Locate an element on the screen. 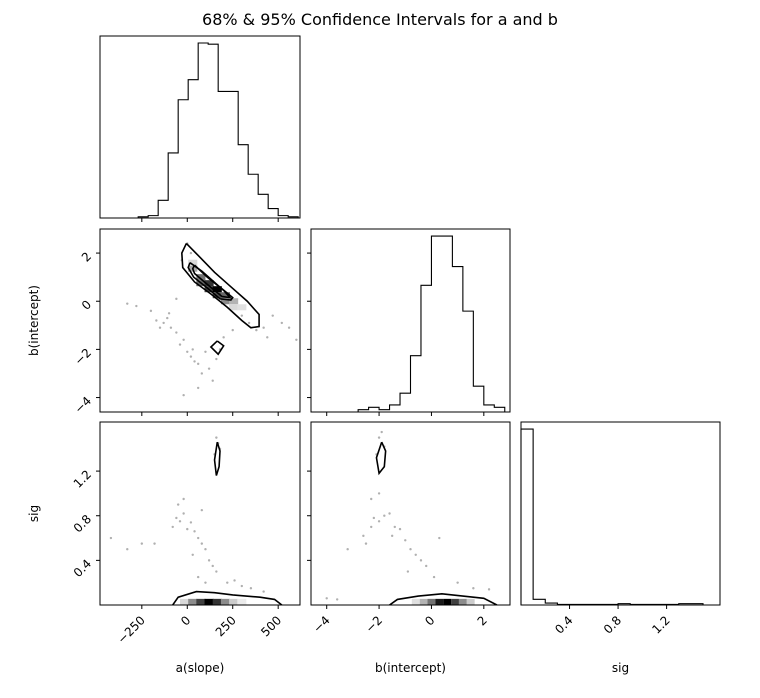  panel-frame-hist-b is located at coordinates (410, 320).